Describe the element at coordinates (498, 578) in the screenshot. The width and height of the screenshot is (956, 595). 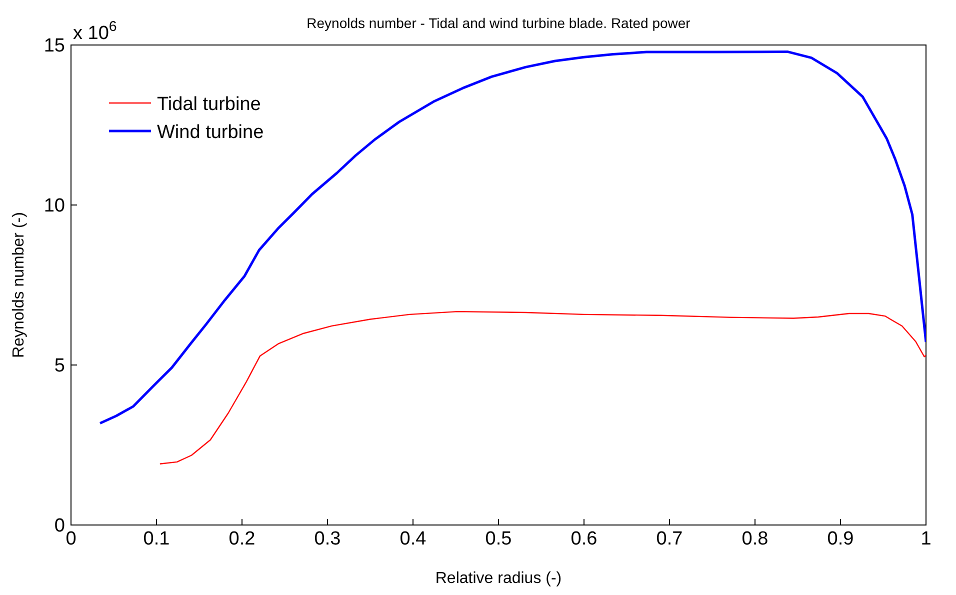
I see `x-axis-title: Relative radius (-)` at that location.